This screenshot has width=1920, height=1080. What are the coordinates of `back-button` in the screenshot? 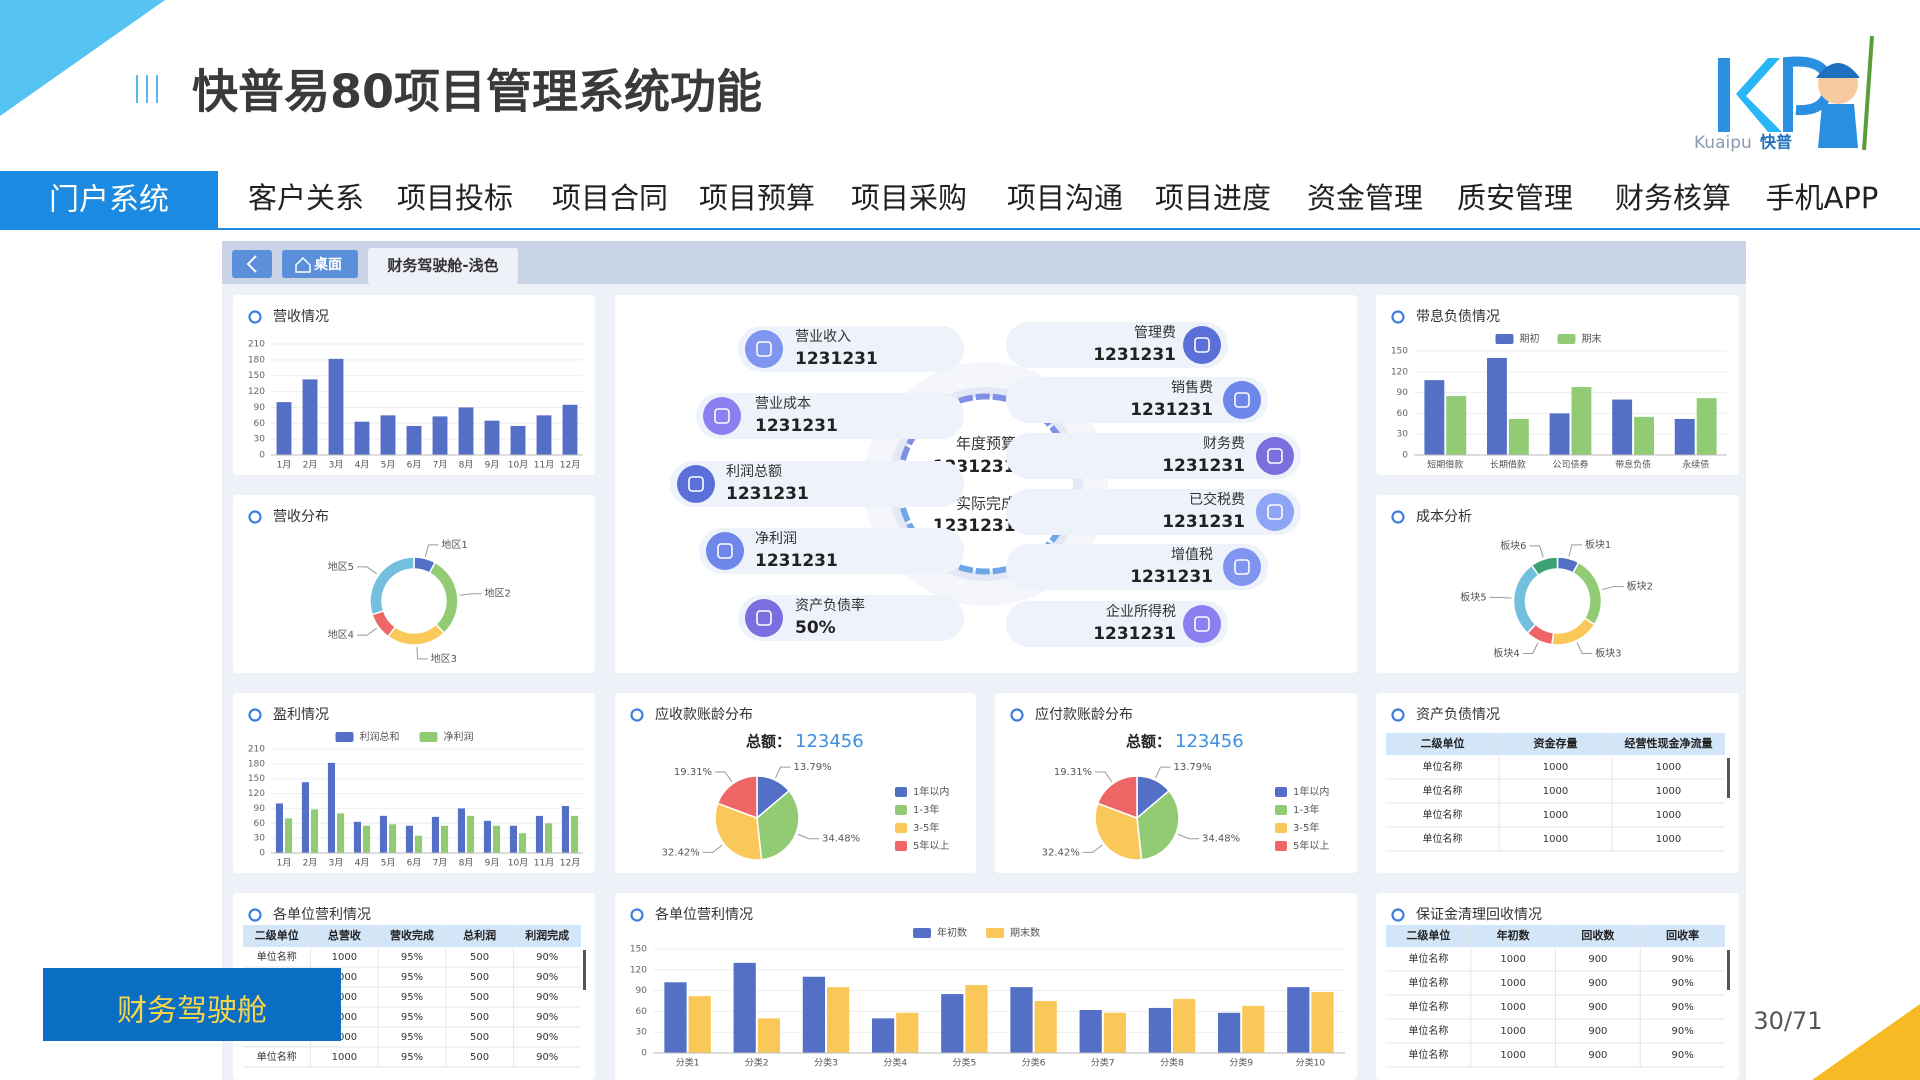 It's located at (252, 264).